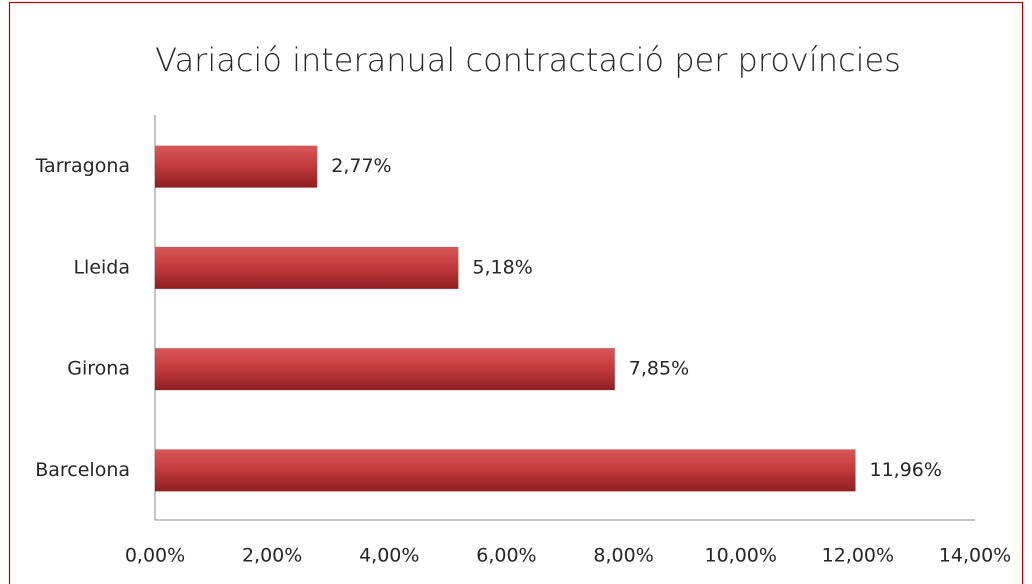 Image resolution: width=1032 pixels, height=584 pixels. Describe the element at coordinates (98, 369) in the screenshot. I see `y-tick-label: Girona` at that location.